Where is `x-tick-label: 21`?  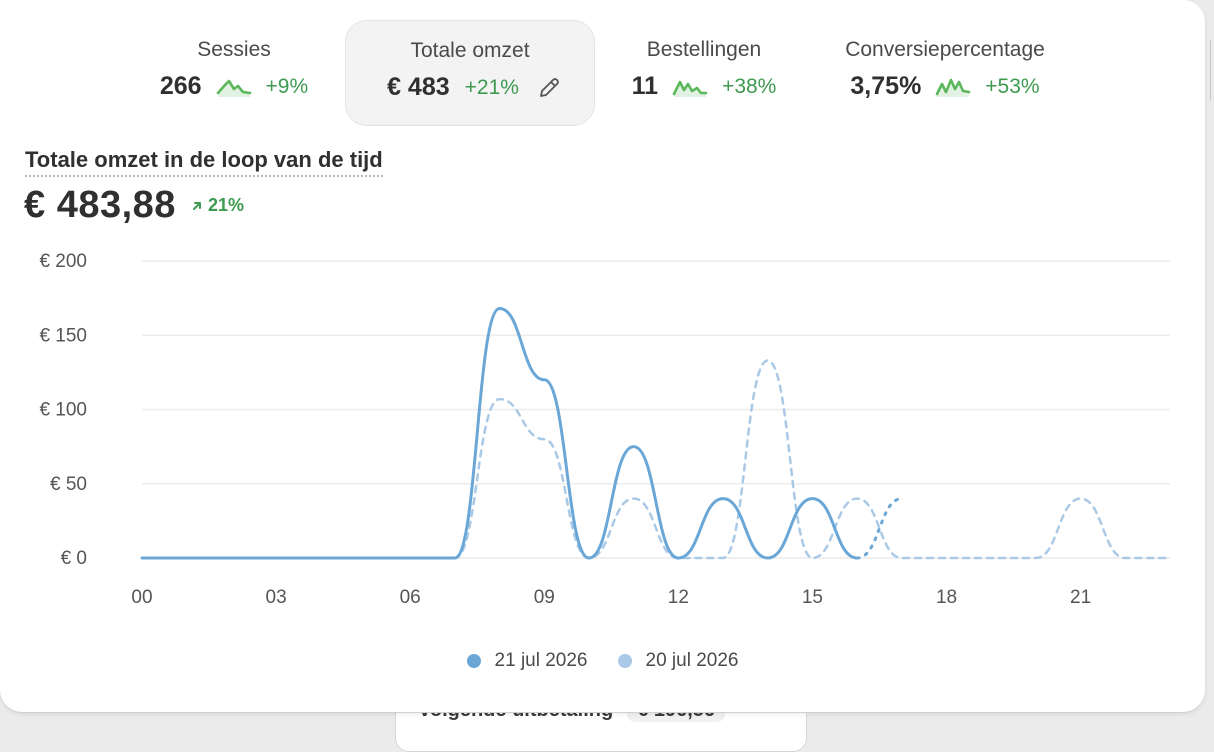 x-tick-label: 21 is located at coordinates (1080, 597).